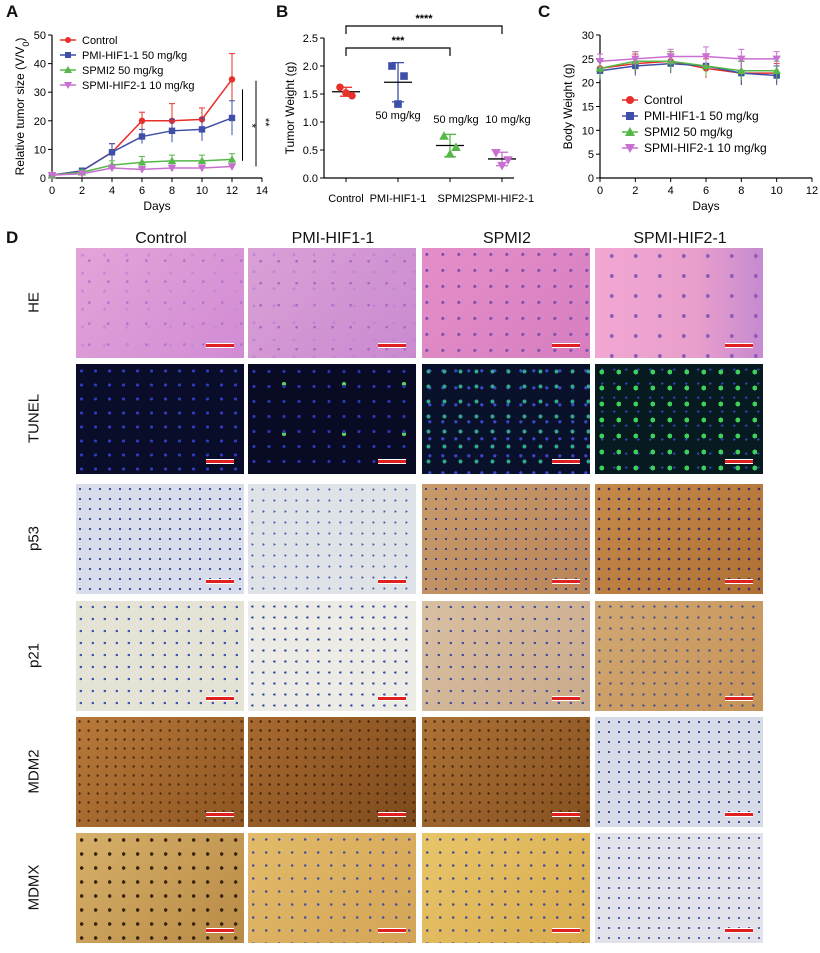  I want to click on y-tick-label: 0.5, so click(310, 151).